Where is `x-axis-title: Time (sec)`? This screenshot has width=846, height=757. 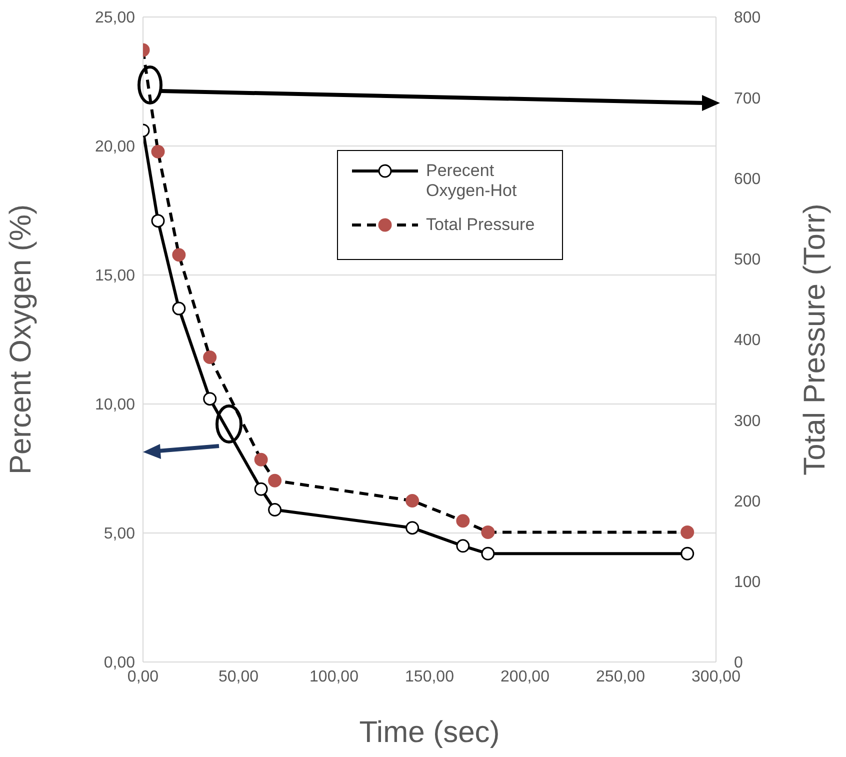 x-axis-title: Time (sec) is located at coordinates (429, 732).